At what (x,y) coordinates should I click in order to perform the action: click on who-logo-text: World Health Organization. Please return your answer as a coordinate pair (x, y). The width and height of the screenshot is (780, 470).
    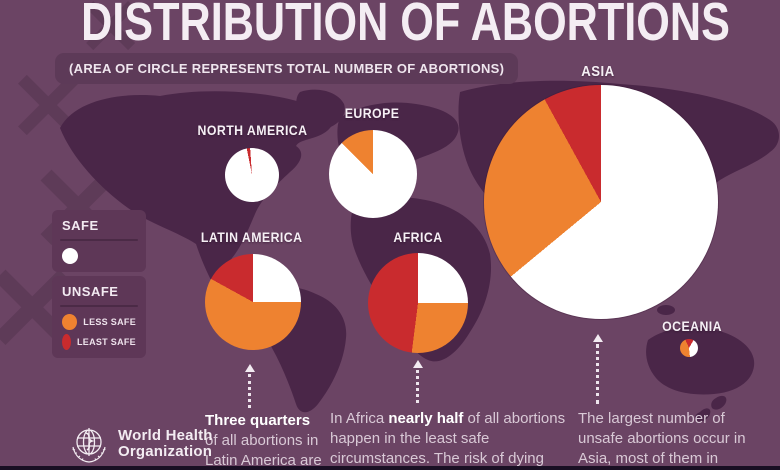
    Looking at the image, I should click on (165, 444).